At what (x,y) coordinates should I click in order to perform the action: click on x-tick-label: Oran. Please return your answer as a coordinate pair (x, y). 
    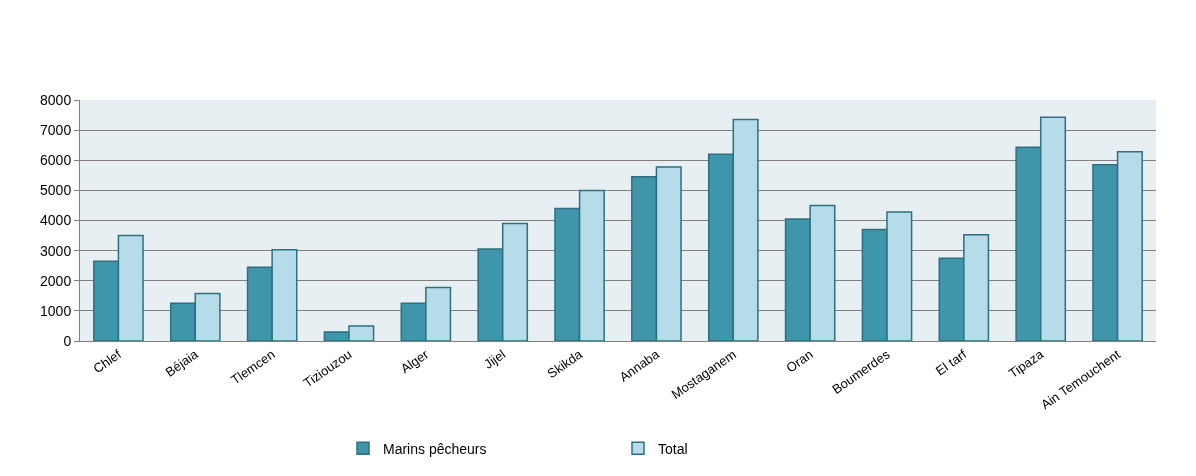
    Looking at the image, I should click on (799, 361).